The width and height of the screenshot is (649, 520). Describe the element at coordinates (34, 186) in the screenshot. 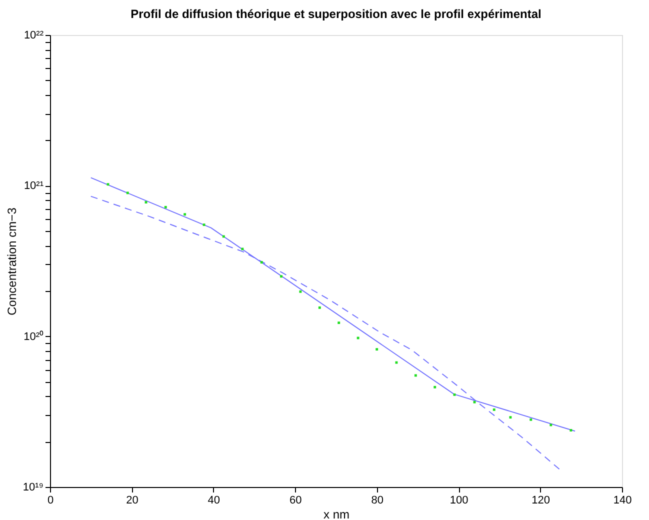

I see `y-tick-label: 10²¹` at that location.